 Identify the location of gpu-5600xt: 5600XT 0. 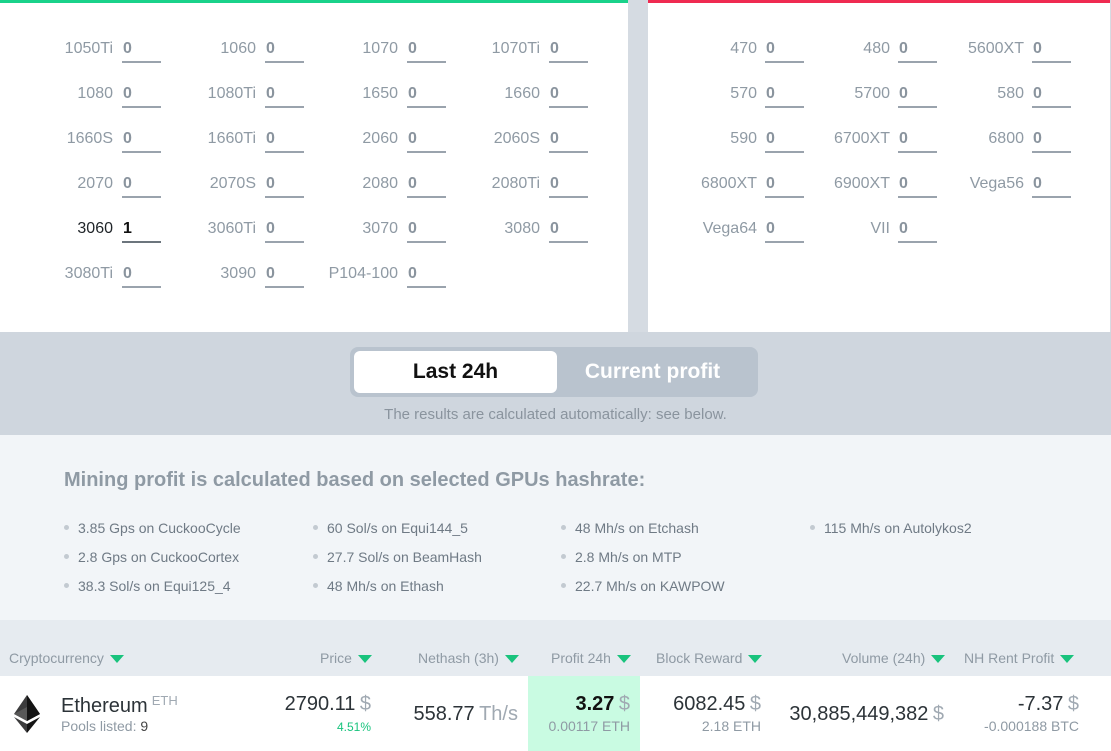
(993, 56).